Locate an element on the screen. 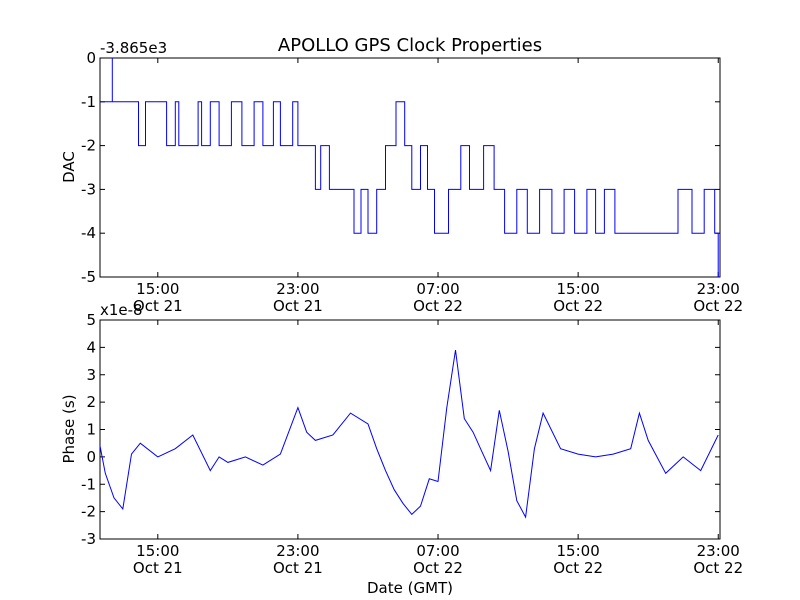 This screenshot has height=600, width=800. phase-y-tick-label: 1 is located at coordinates (91, 430).